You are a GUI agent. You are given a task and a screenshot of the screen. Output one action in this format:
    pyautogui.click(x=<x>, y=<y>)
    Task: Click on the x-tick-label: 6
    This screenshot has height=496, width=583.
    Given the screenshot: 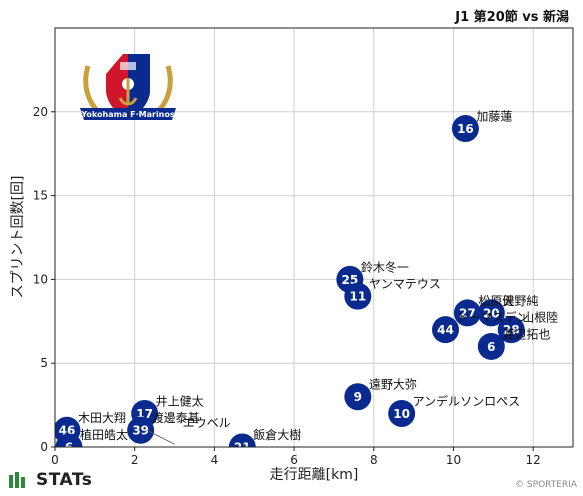 What is the action you would take?
    pyautogui.click(x=294, y=460)
    